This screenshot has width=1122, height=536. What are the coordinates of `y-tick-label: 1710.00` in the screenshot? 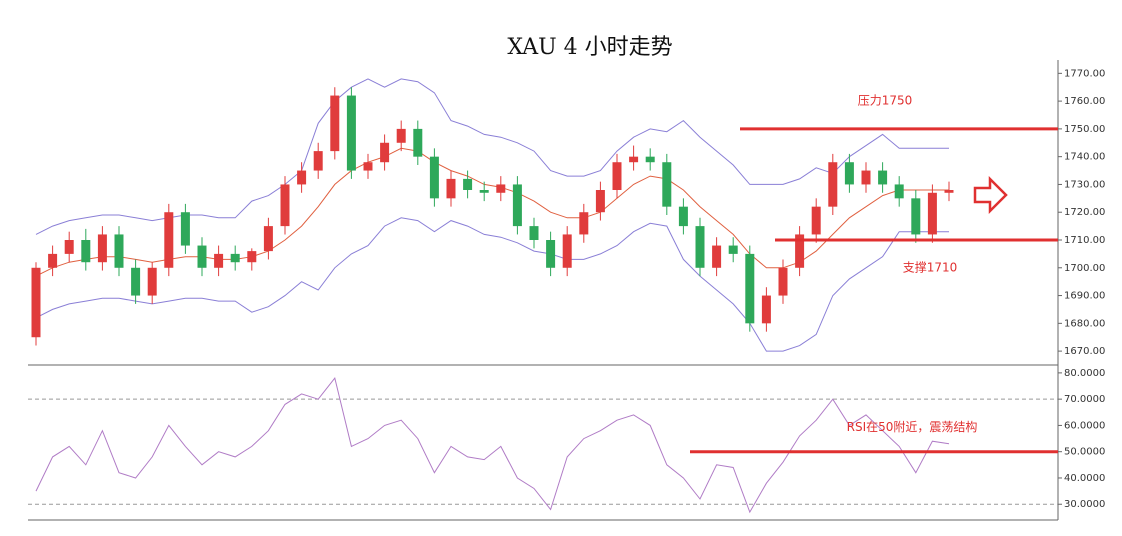 It's located at (1084, 240).